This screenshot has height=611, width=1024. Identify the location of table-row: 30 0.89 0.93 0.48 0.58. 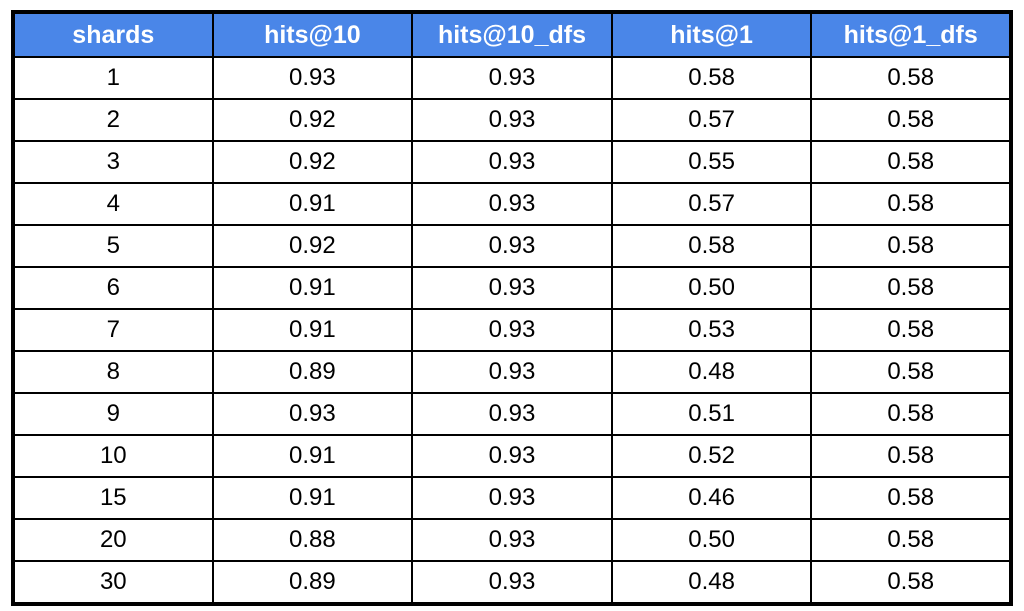
(512, 582).